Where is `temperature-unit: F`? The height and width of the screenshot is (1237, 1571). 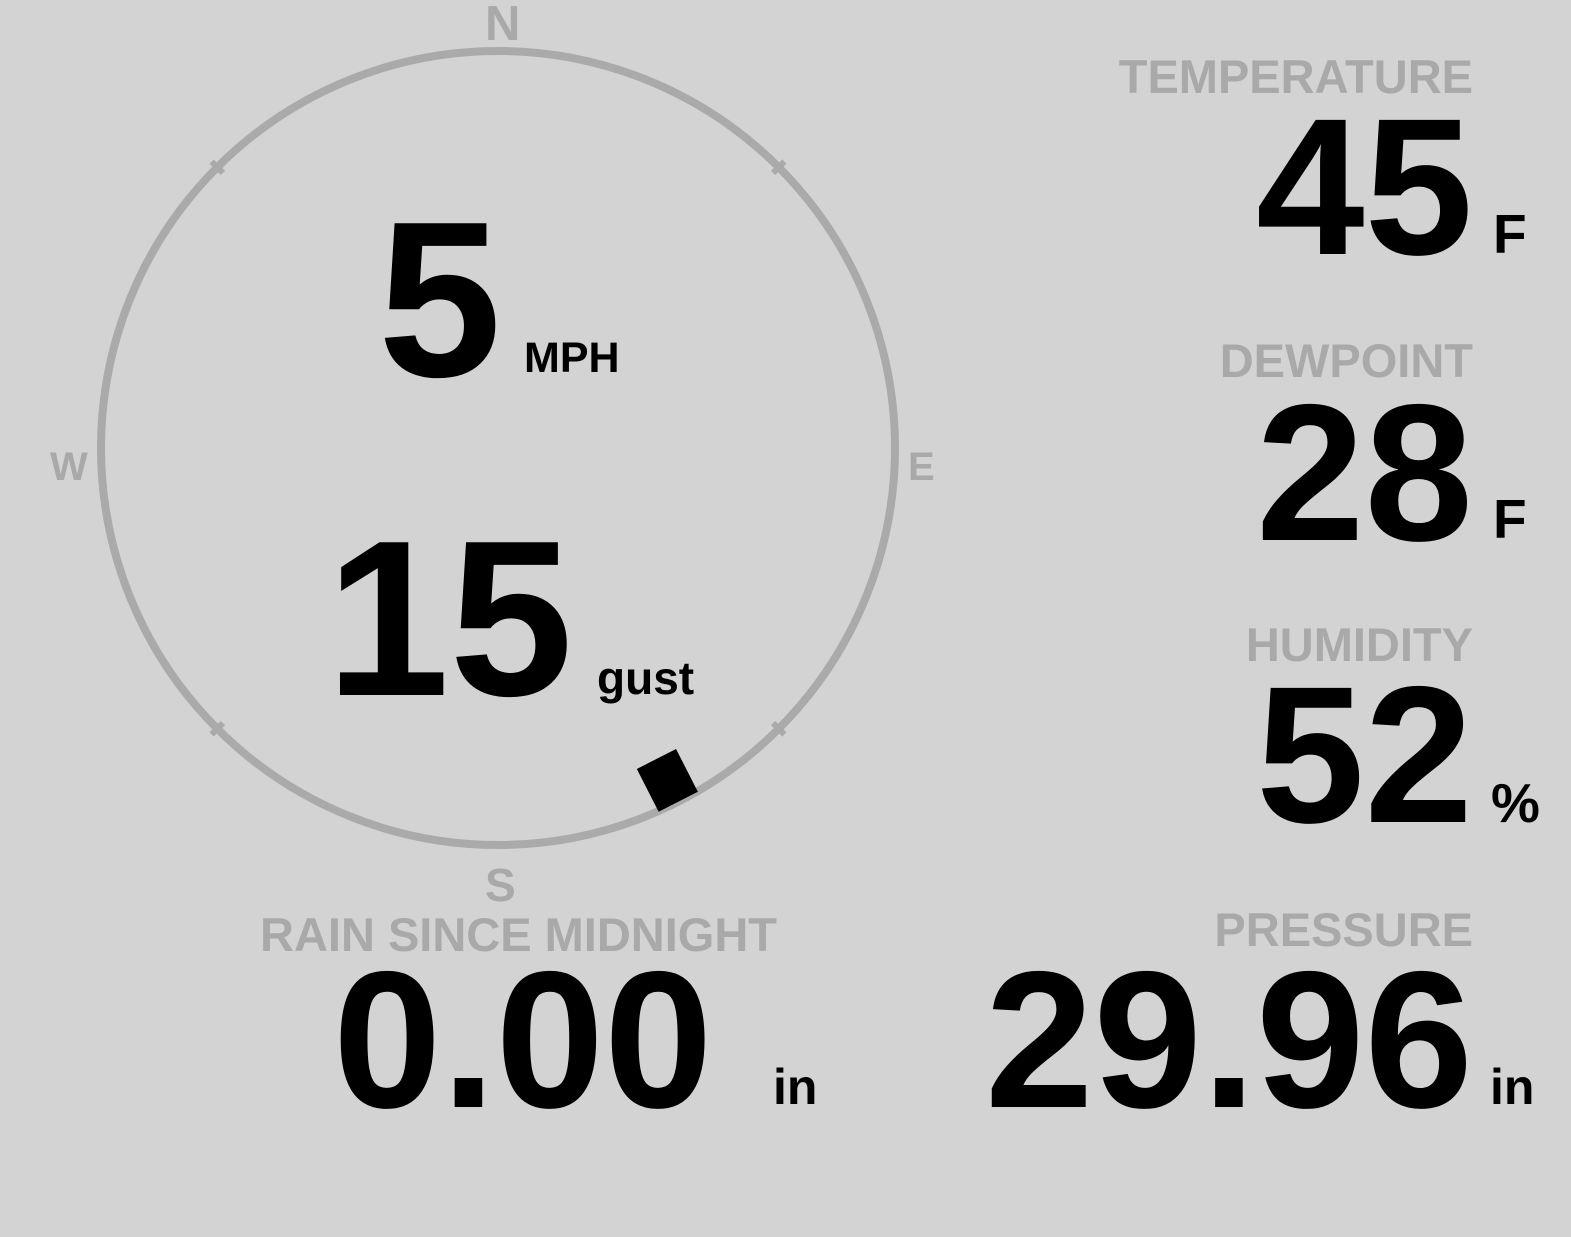 temperature-unit: F is located at coordinates (1510, 234).